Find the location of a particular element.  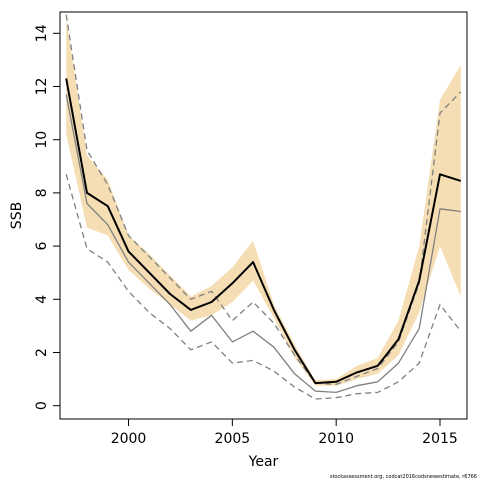

y-tick-label: 8 is located at coordinates (42, 192).